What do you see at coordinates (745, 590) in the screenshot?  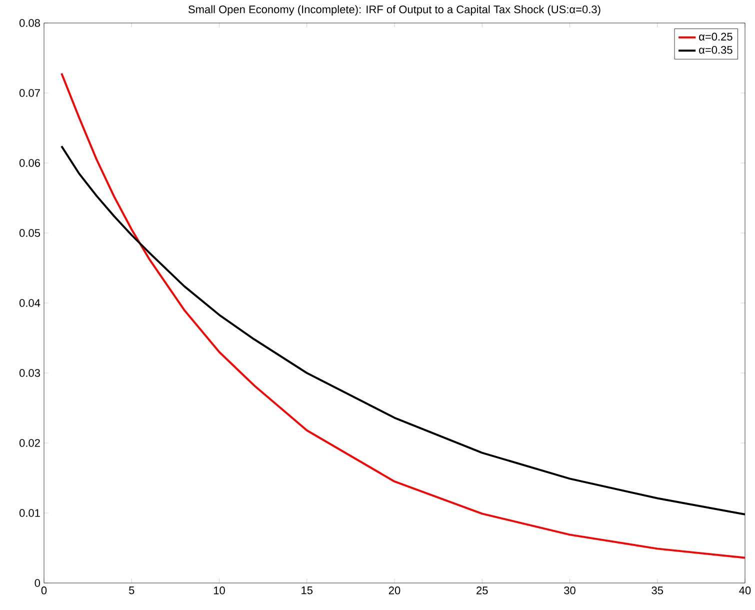 I see `x-tick-label: 40` at bounding box center [745, 590].